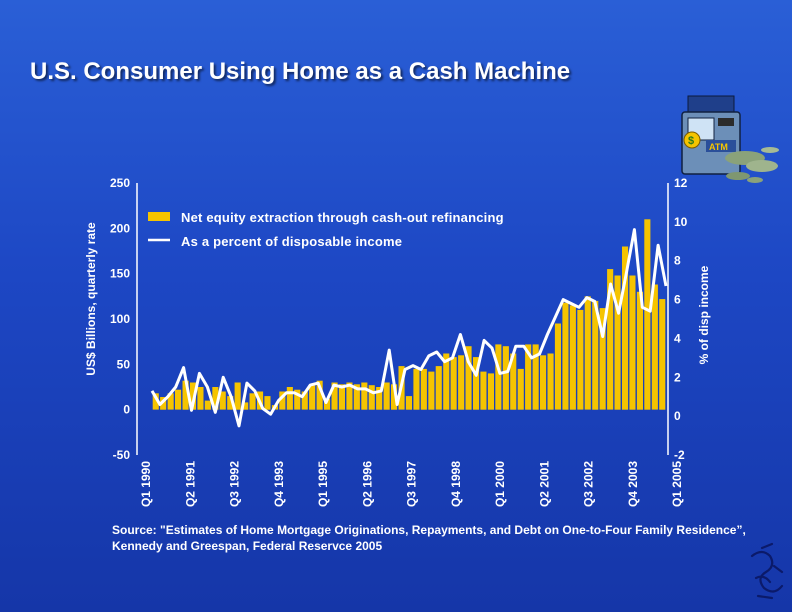 Image resolution: width=792 pixels, height=612 pixels. Describe the element at coordinates (711, 135) in the screenshot. I see `atm-machine-icon: ATM $` at that location.